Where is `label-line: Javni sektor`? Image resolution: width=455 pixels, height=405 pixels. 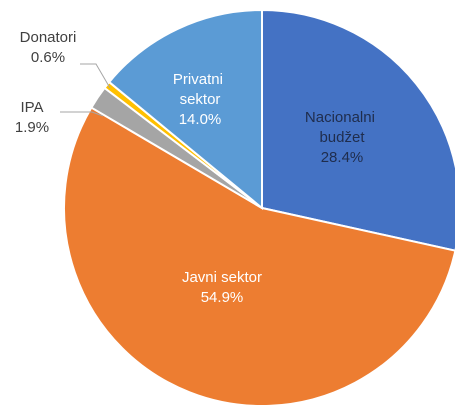
label-line: Javni sektor is located at coordinates (222, 277).